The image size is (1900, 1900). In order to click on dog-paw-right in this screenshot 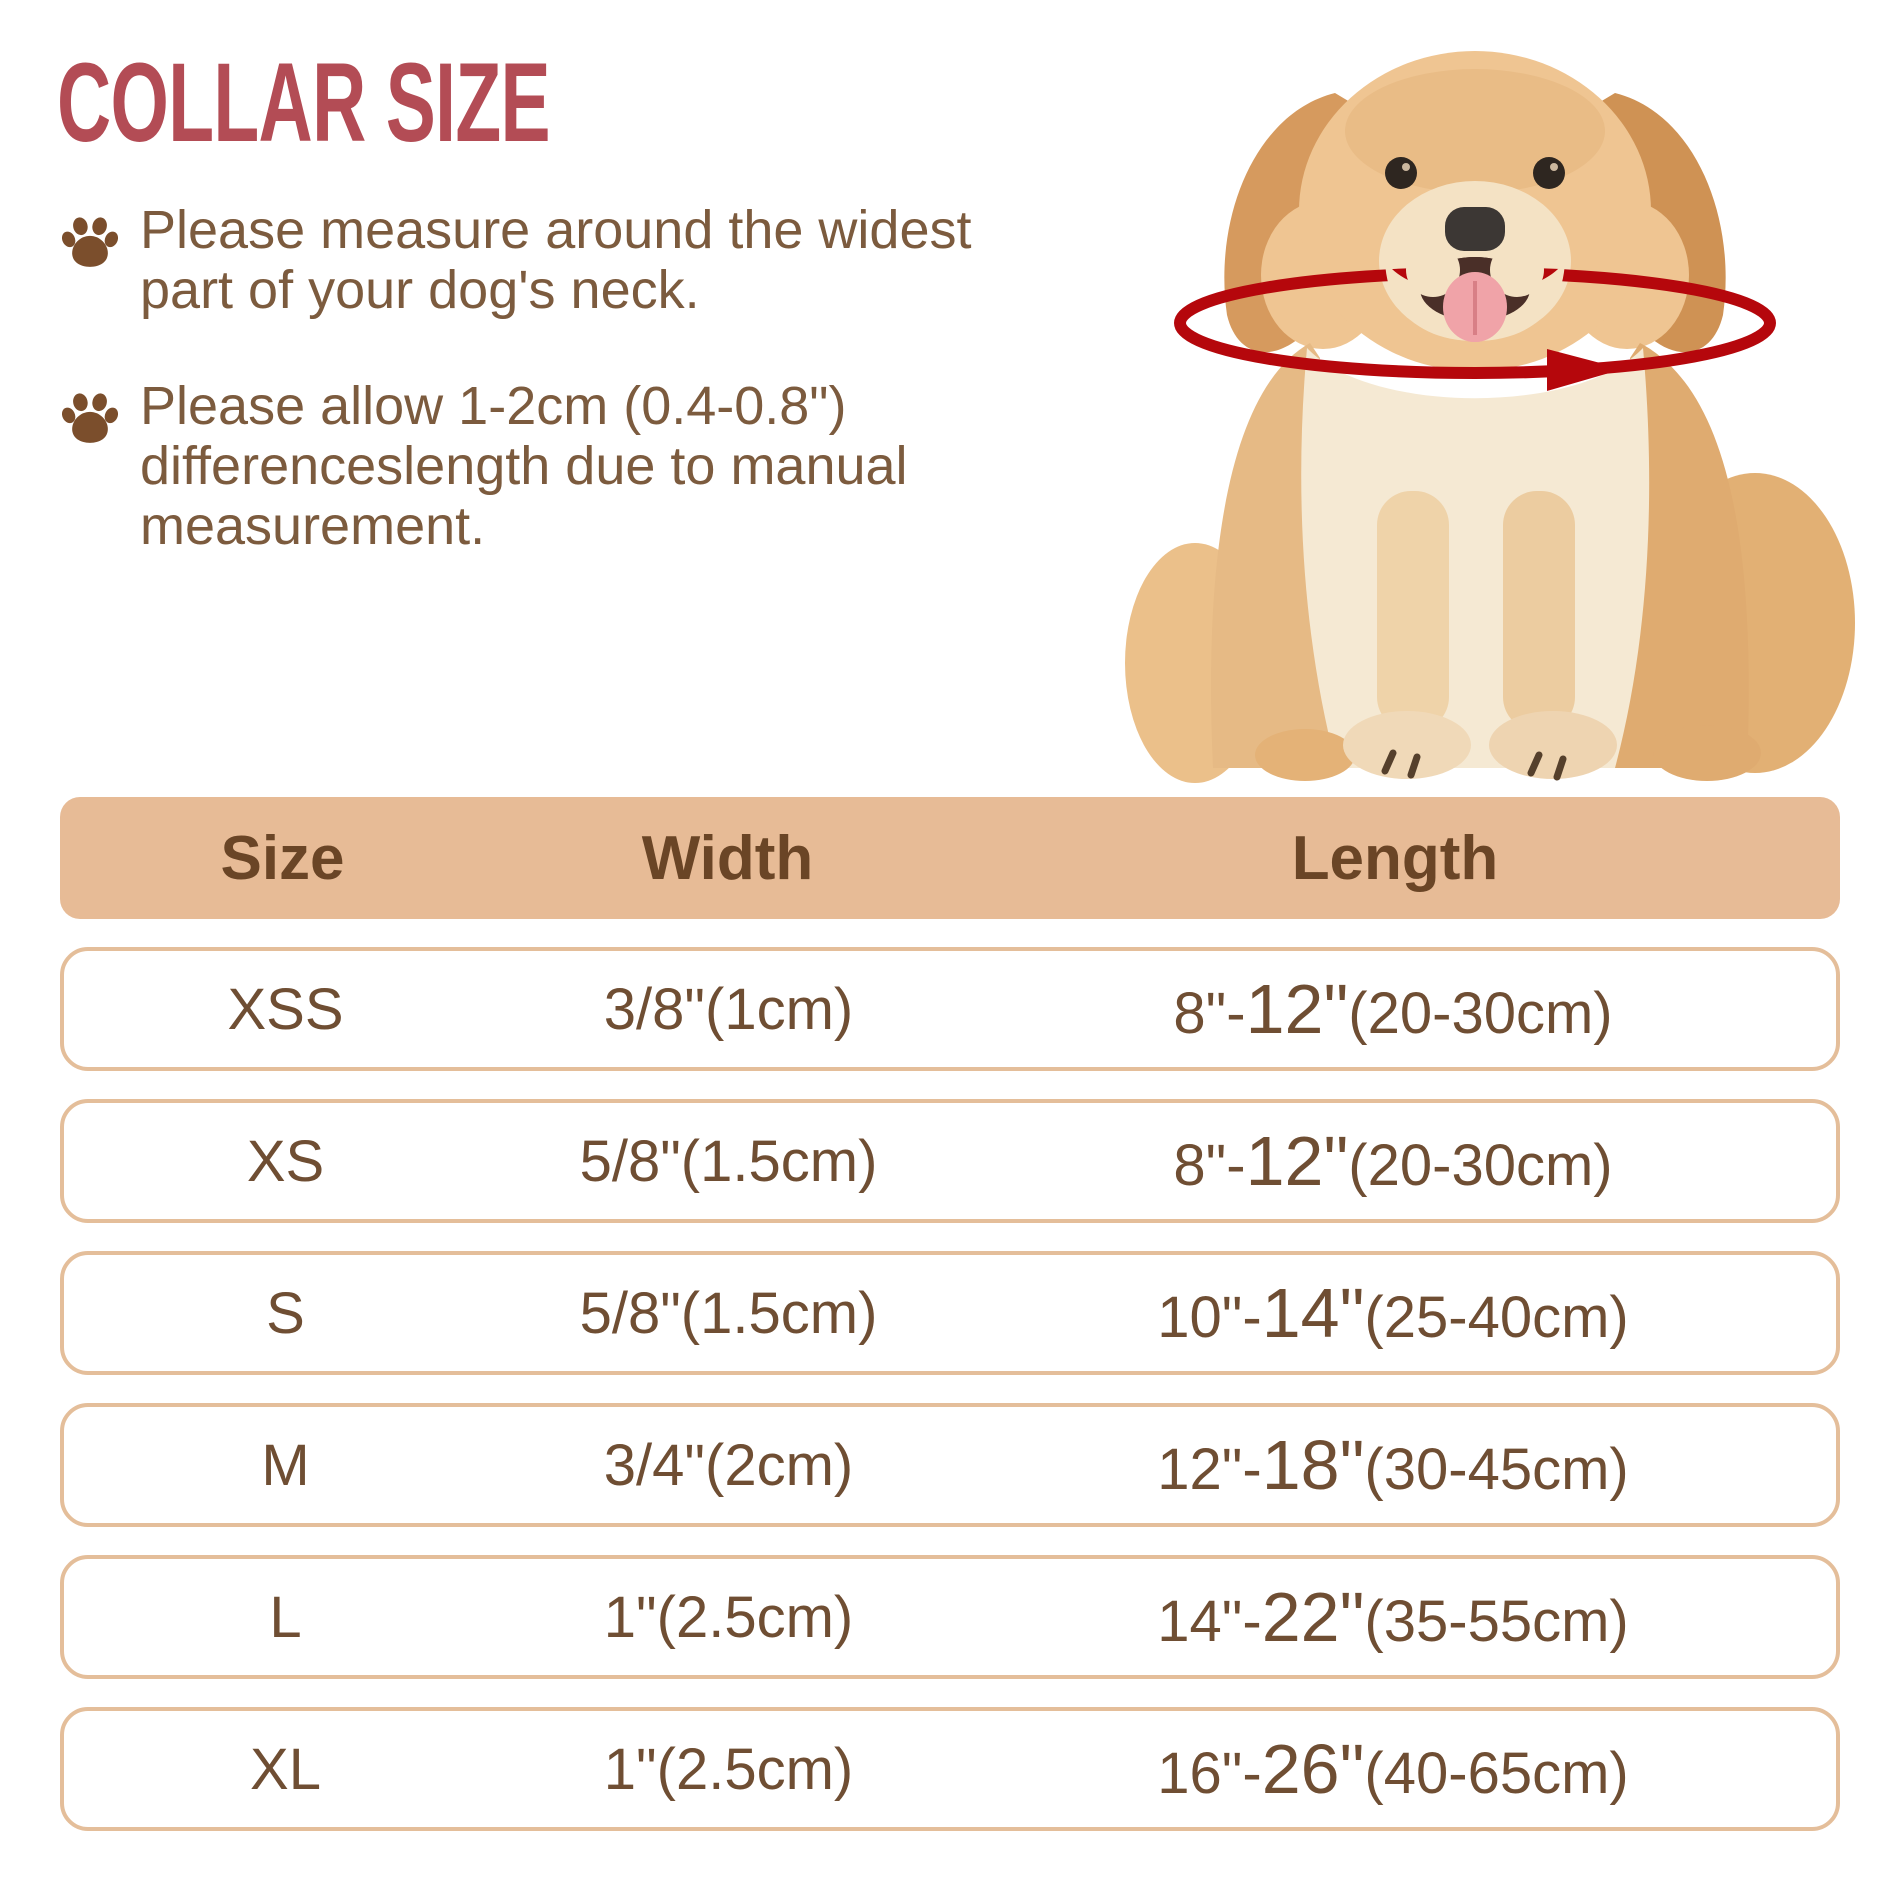, I will do `click(1553, 745)`.